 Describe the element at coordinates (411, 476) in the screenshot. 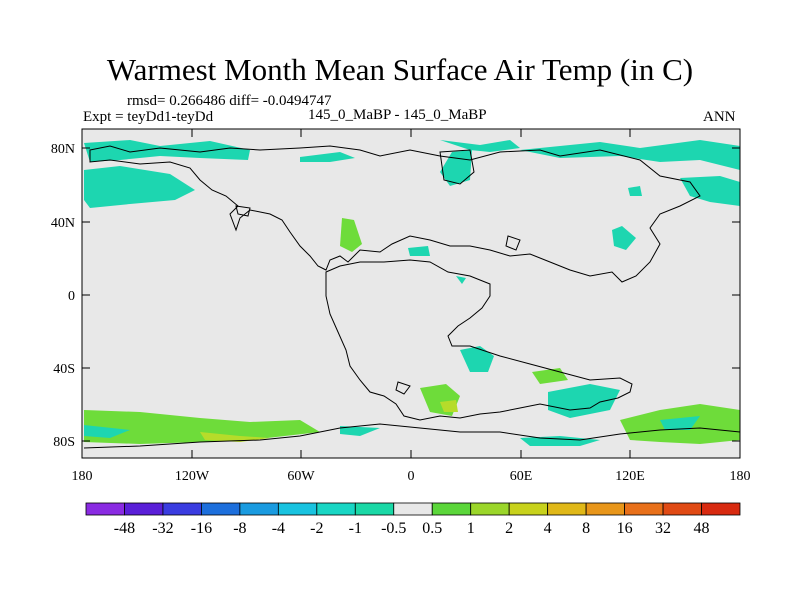

I see `lon-label-0: 0` at that location.